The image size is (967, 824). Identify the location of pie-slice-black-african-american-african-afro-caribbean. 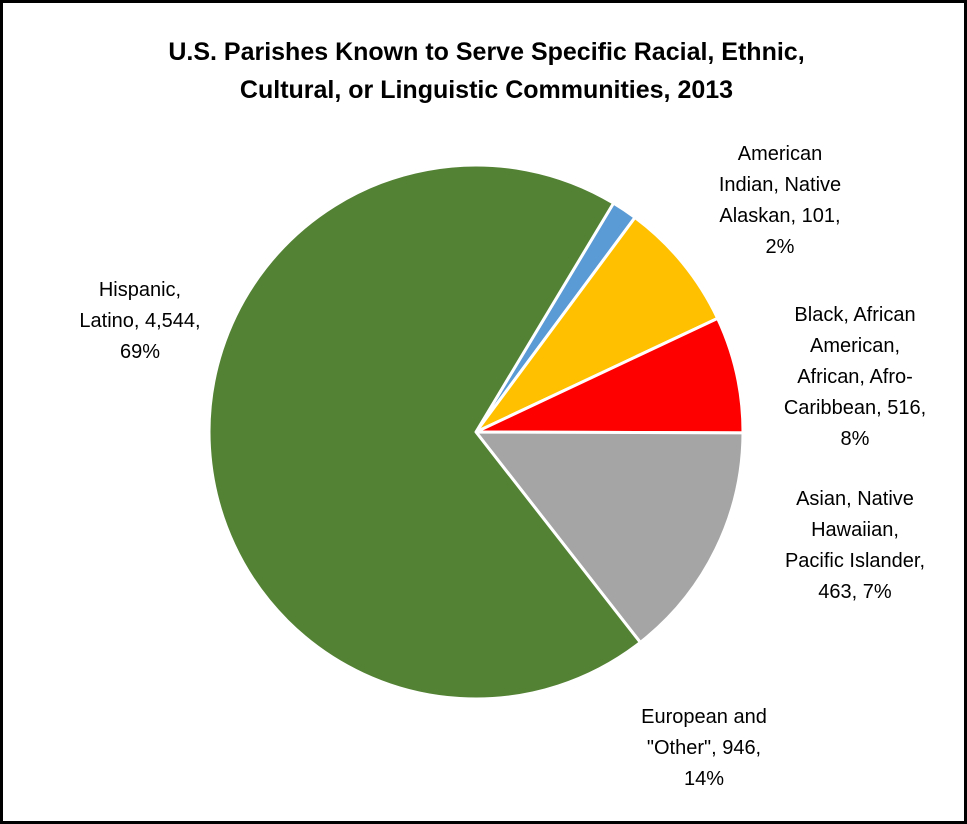
(597, 324).